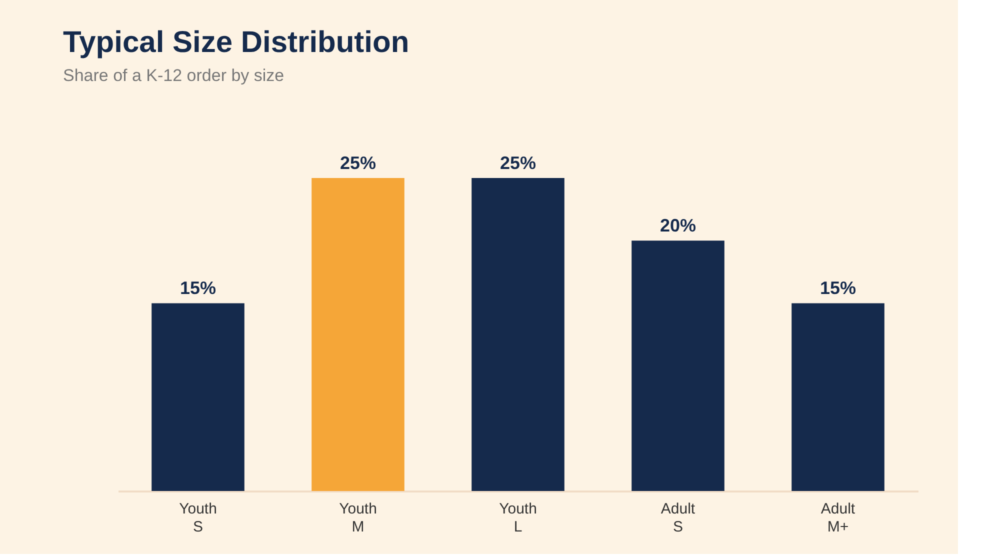 Image resolution: width=1000 pixels, height=560 pixels. Describe the element at coordinates (838, 518) in the screenshot. I see `x-tick-label: Adult M+` at that location.